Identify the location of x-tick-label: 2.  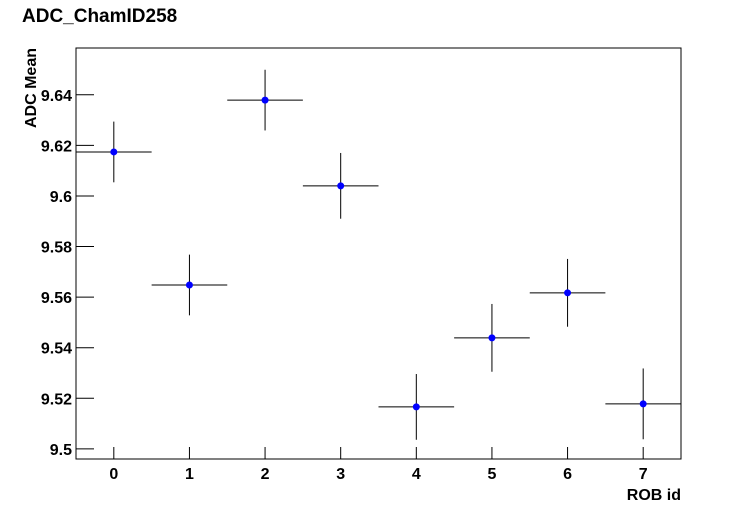
(265, 474).